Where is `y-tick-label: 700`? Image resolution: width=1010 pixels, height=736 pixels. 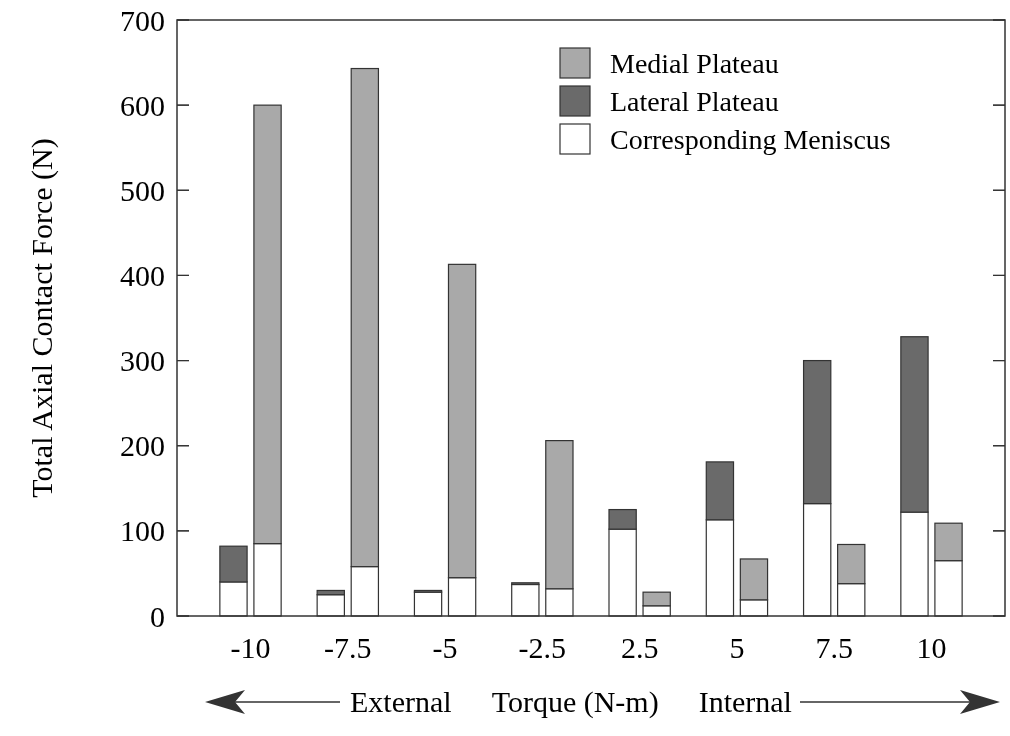
y-tick-label: 700 is located at coordinates (142, 20).